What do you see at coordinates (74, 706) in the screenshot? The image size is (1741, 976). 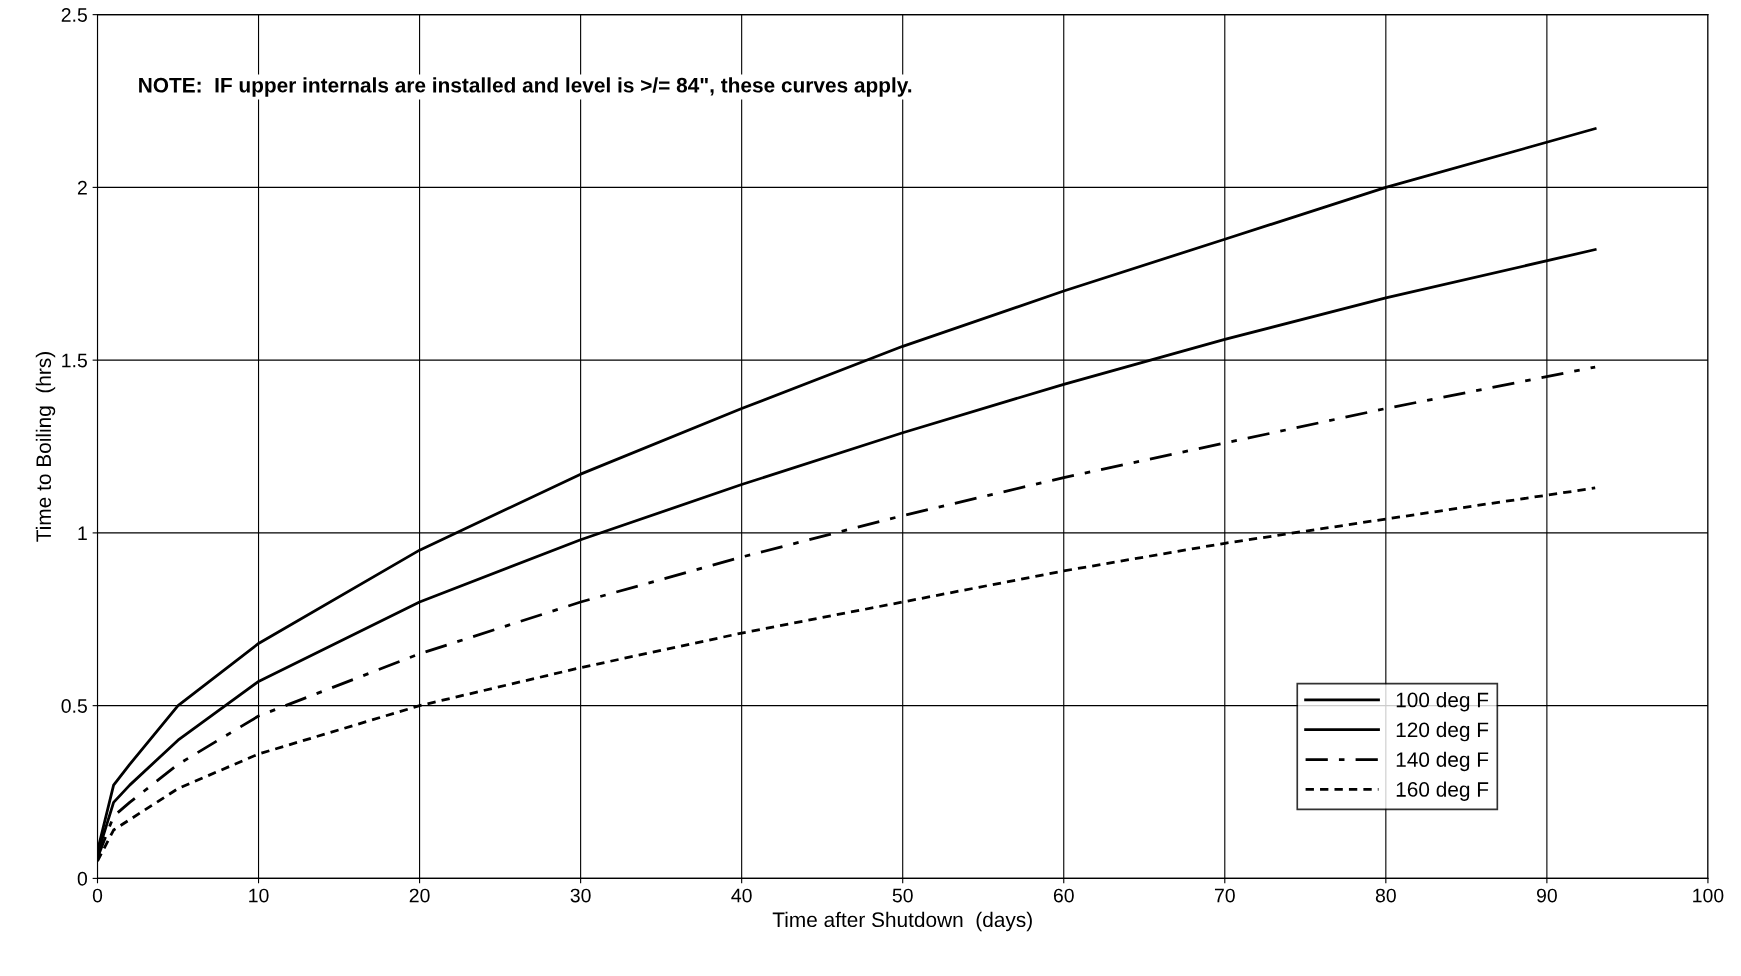 I see `y-tick-label: 0.5` at bounding box center [74, 706].